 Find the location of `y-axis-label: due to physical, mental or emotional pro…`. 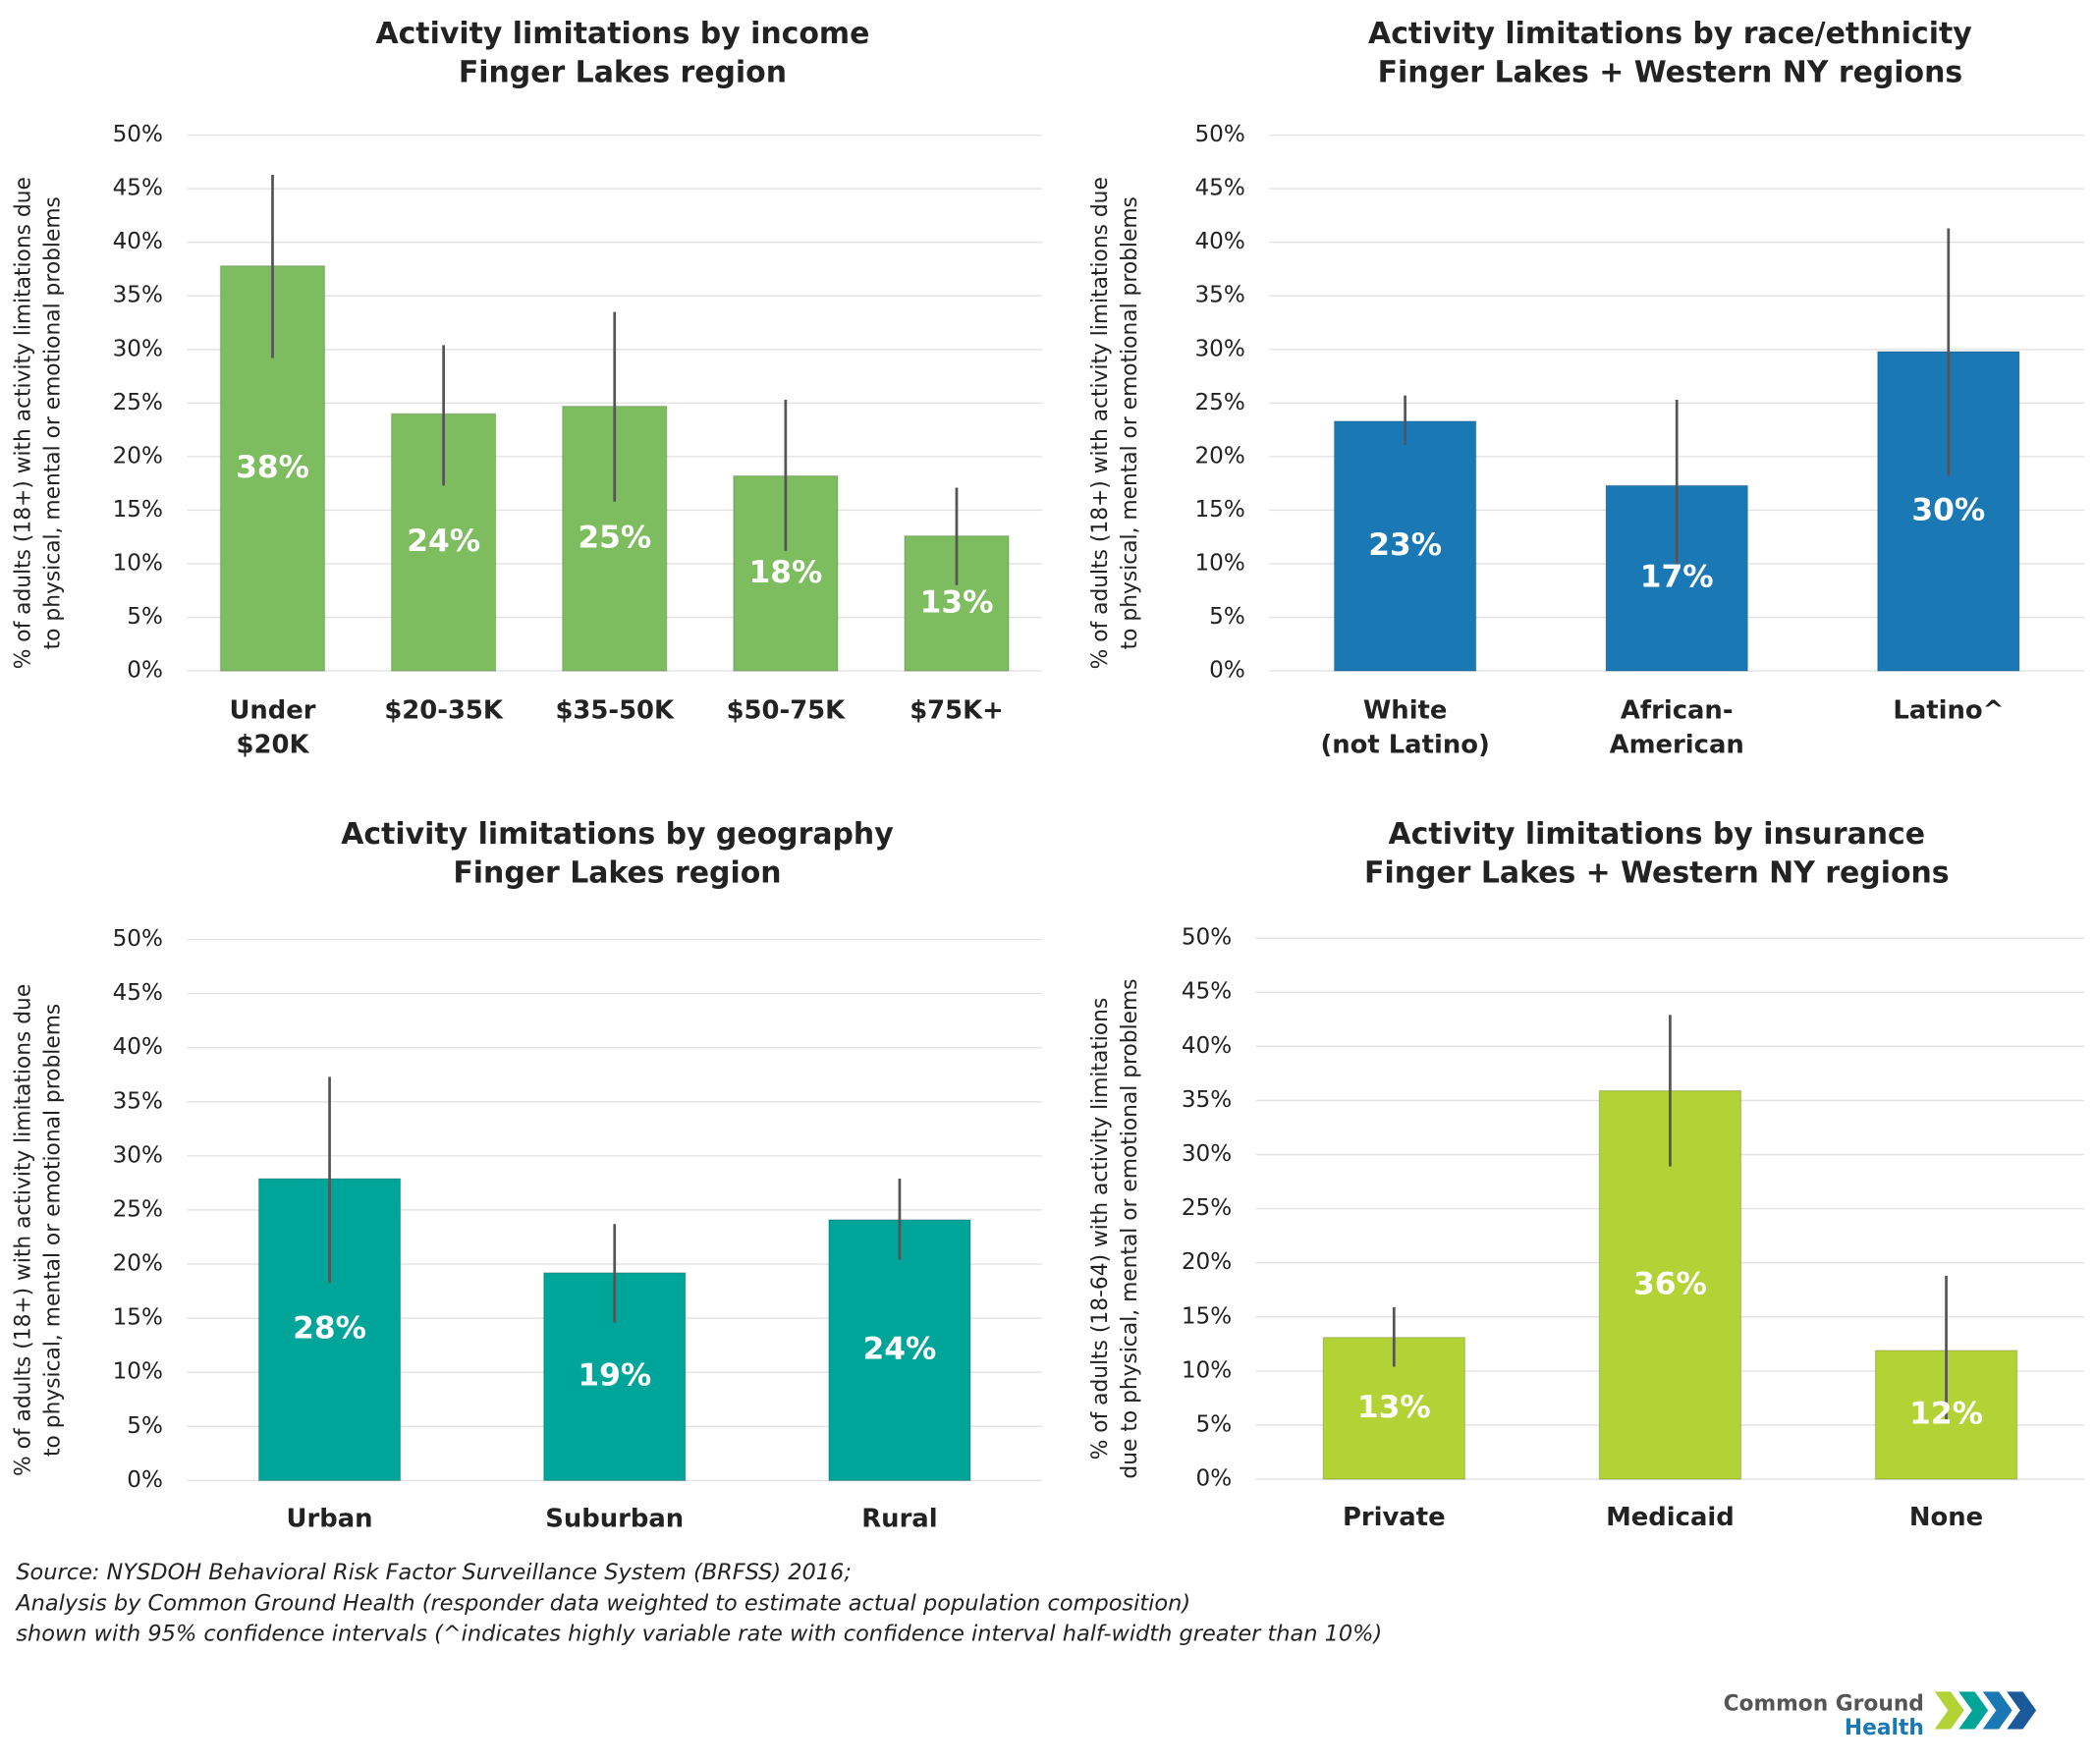

y-axis-label: due to physical, mental or emotional pro… is located at coordinates (1130, 1228).